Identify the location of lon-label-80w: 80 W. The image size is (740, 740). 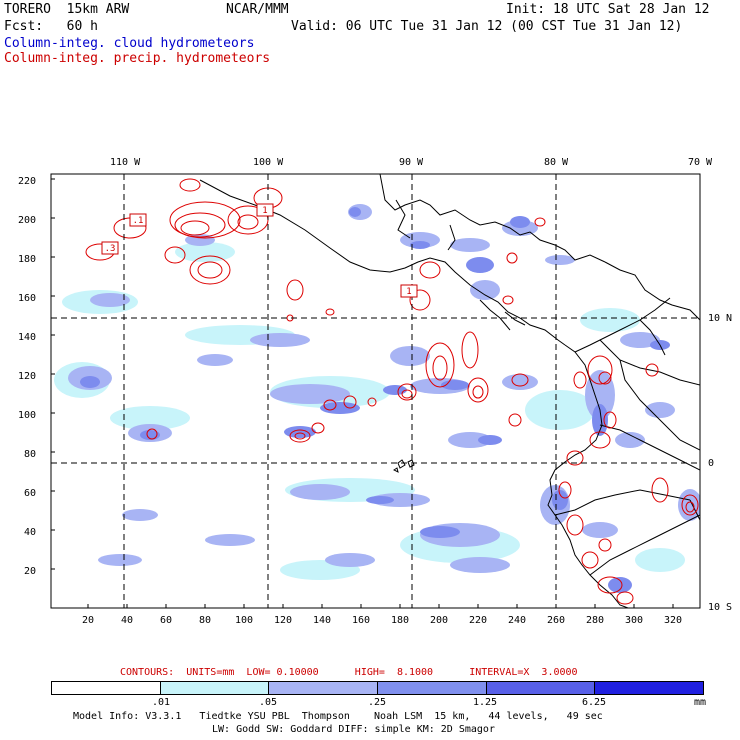
(556, 162).